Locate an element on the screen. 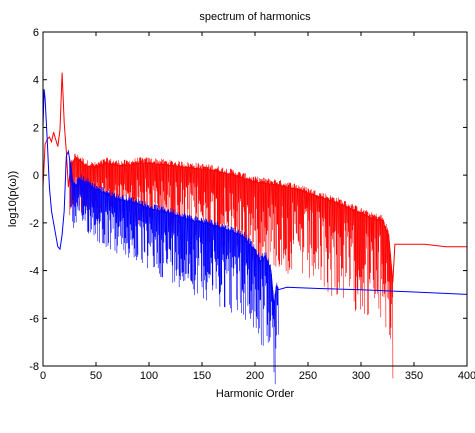 This screenshot has height=433, width=475. x-axis-label: Harmonic Order is located at coordinates (255, 394).